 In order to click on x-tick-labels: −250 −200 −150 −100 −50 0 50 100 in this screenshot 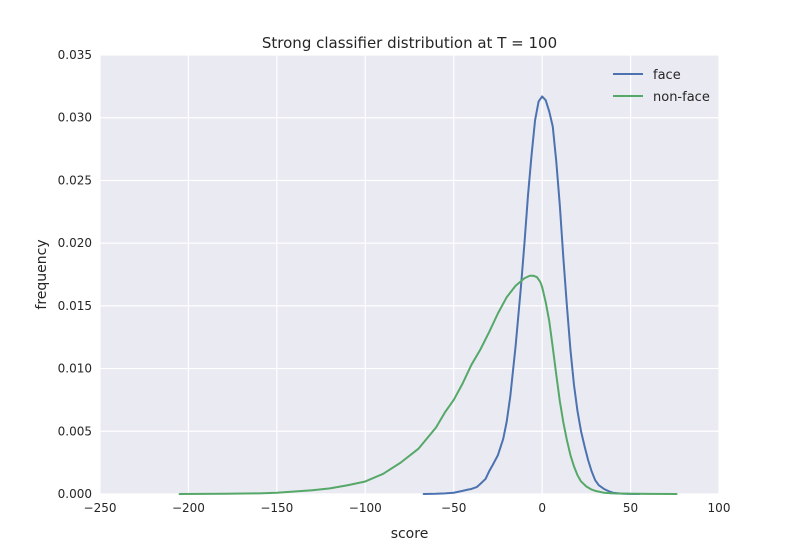, I will do `click(407, 508)`.